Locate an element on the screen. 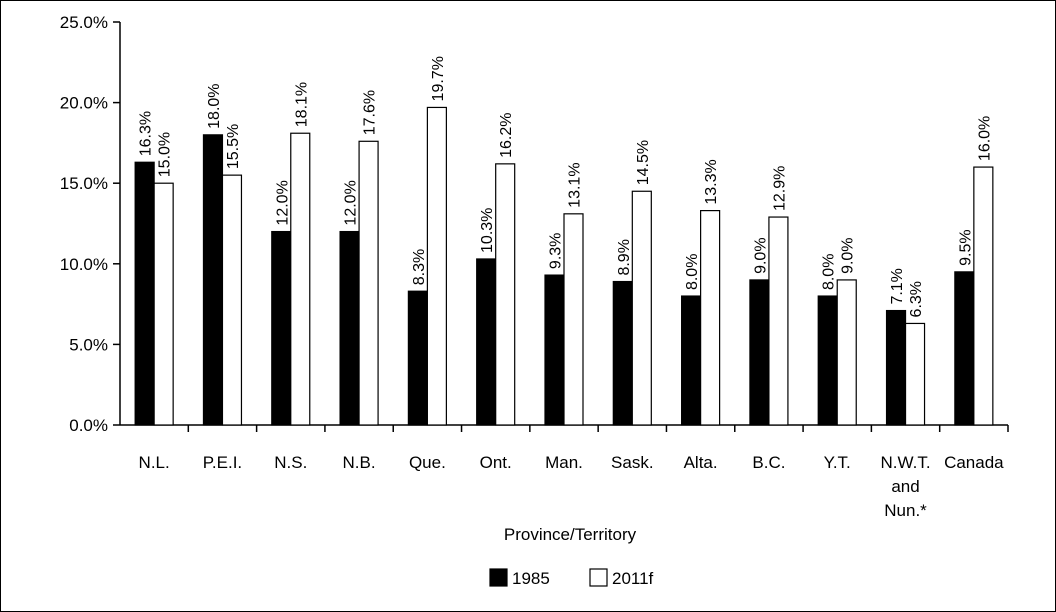  data-label: 8.9% is located at coordinates (624, 257).